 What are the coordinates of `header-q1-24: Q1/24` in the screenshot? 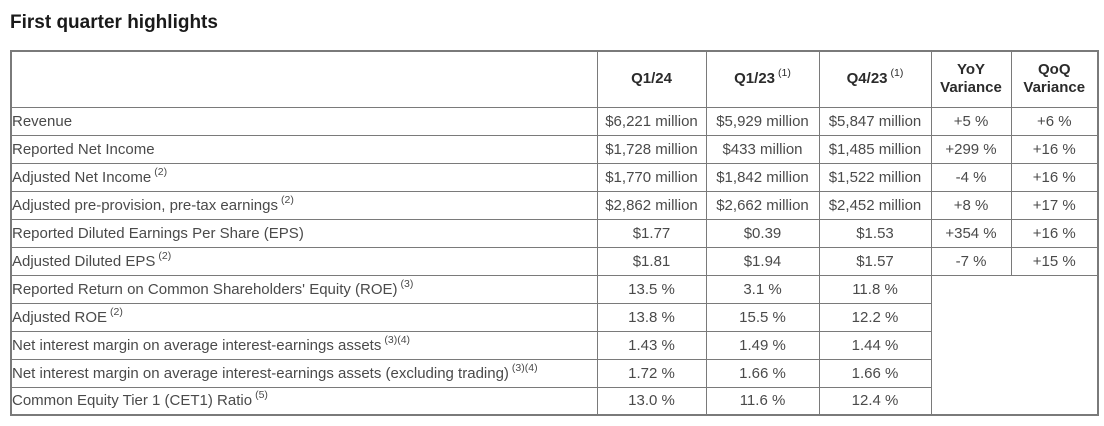 It's located at (651, 79).